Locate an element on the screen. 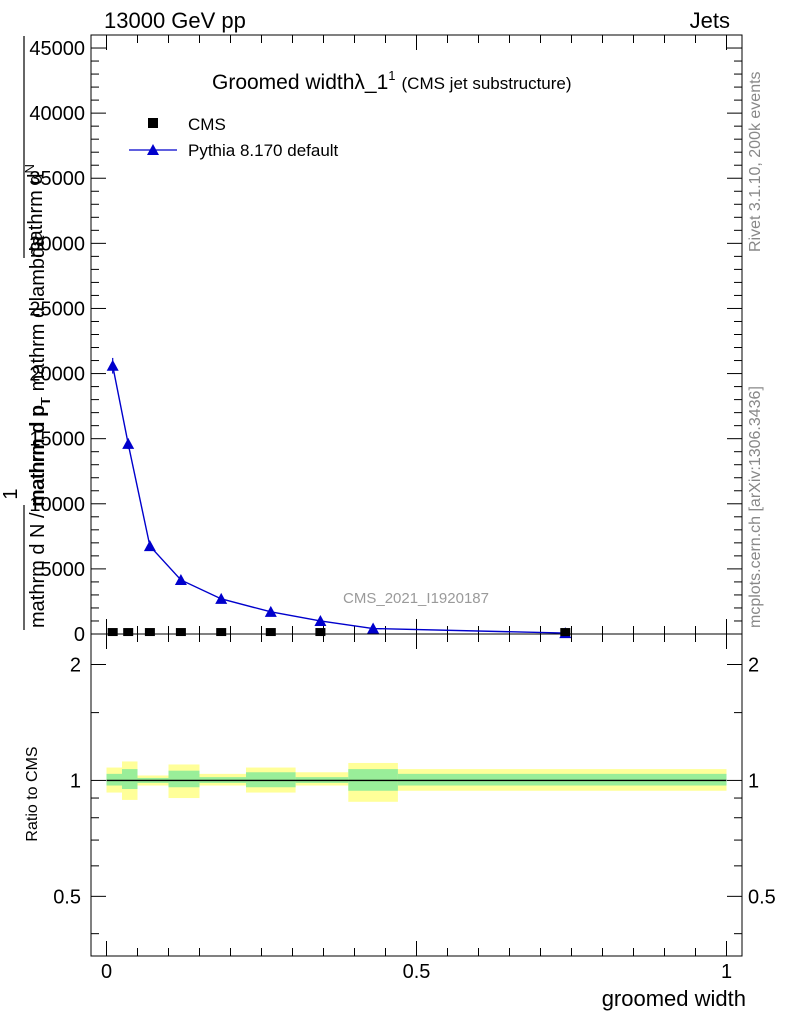 The height and width of the screenshot is (1024, 786). y-tick-label-2: 10000 is located at coordinates (57, 505).